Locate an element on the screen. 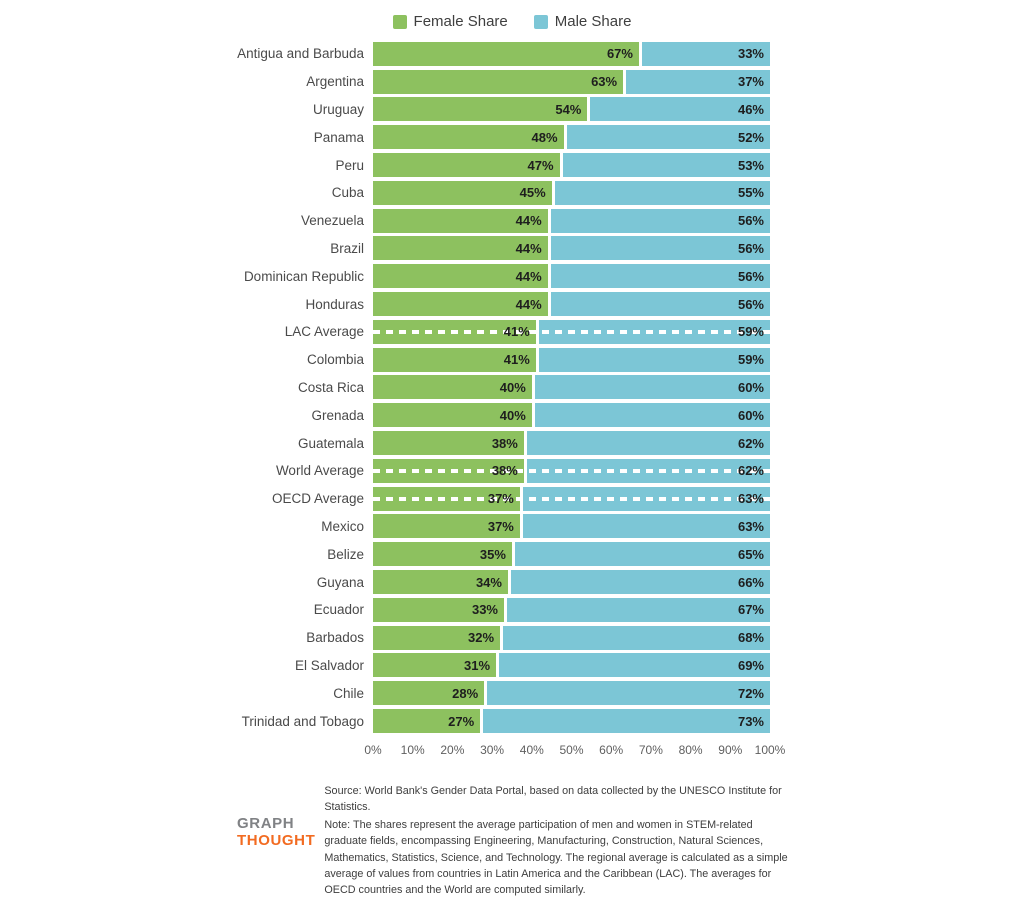 The image size is (1024, 900). stacked-bar: 33% 67% is located at coordinates (571, 609).